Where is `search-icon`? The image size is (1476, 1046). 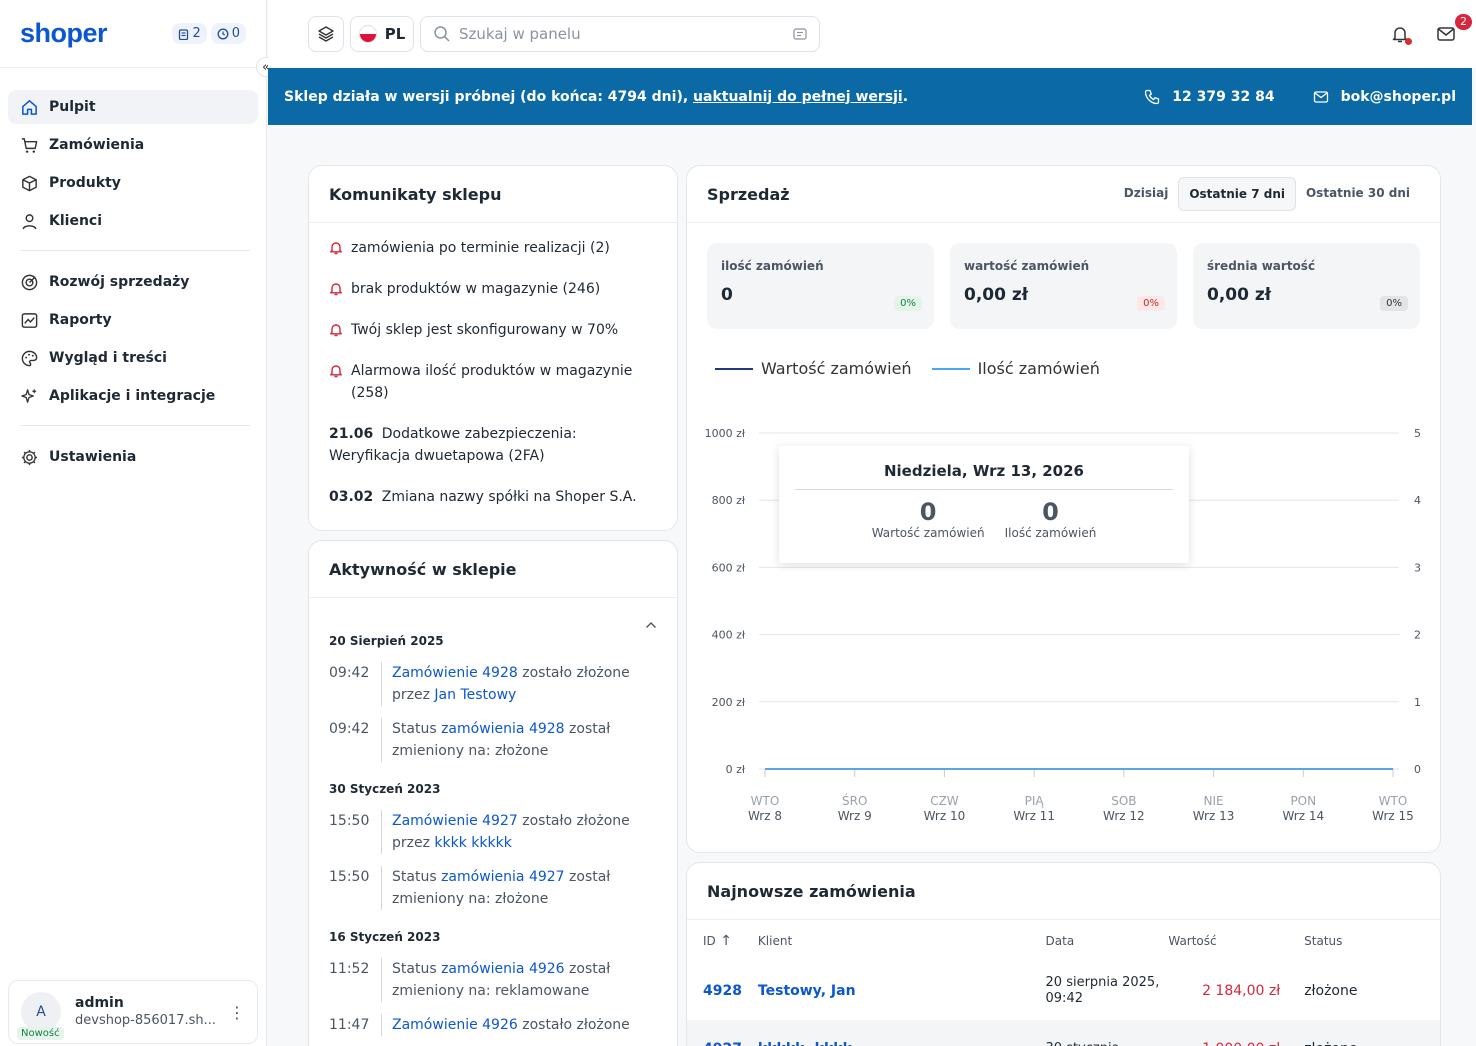
search-icon is located at coordinates (442, 34).